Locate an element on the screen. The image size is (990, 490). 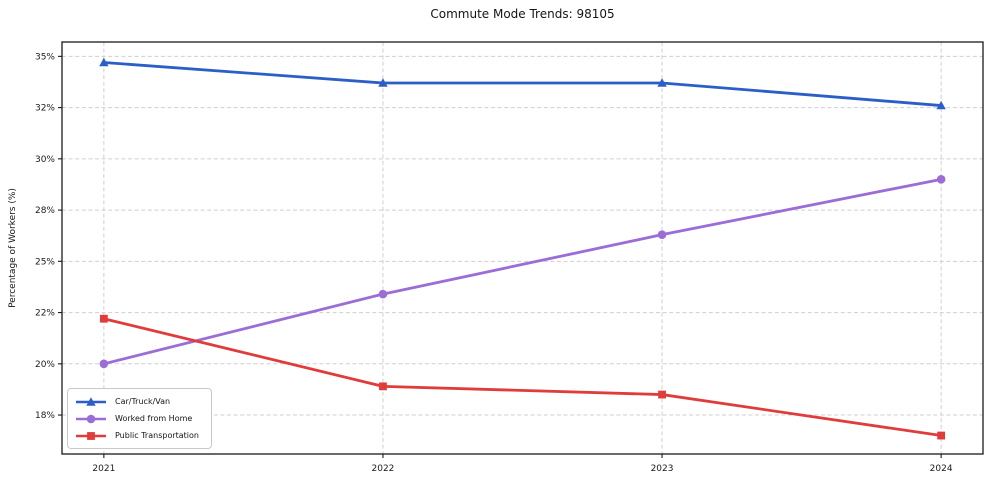
y-tick-label: 30% is located at coordinates (45, 160).